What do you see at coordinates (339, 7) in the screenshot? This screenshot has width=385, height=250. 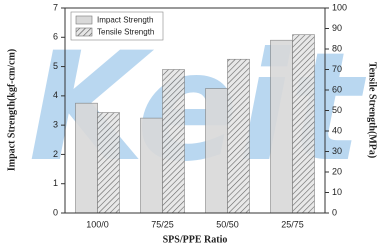 I see `y2-tick-label: 100` at bounding box center [339, 7].